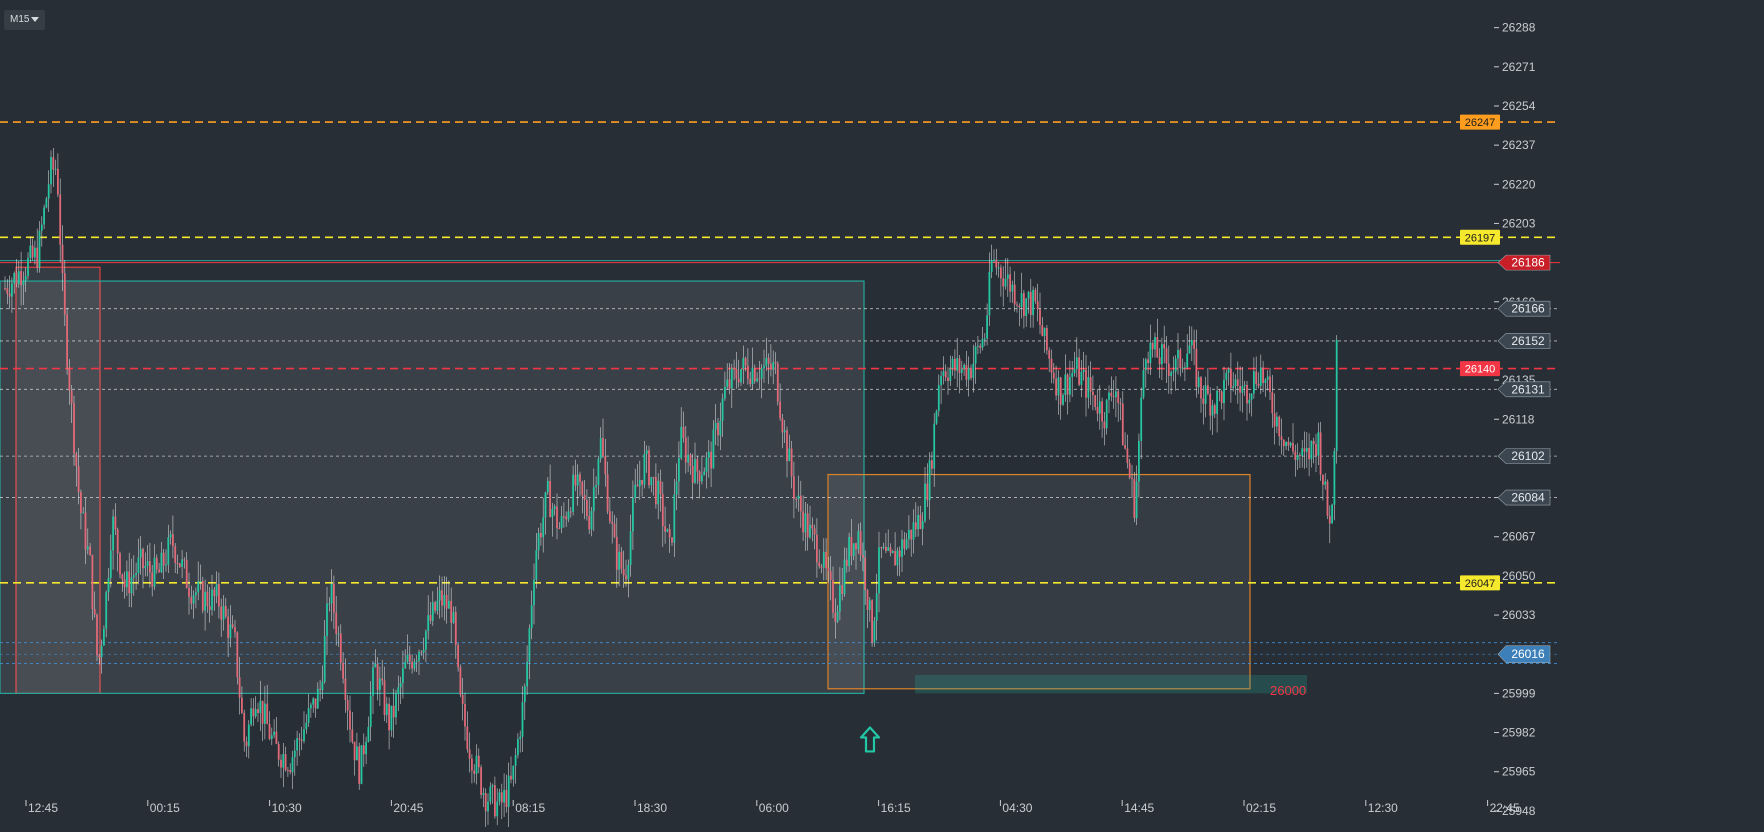 Image resolution: width=1764 pixels, height=832 pixels. I want to click on price-badge-label: 26186, so click(1528, 263).